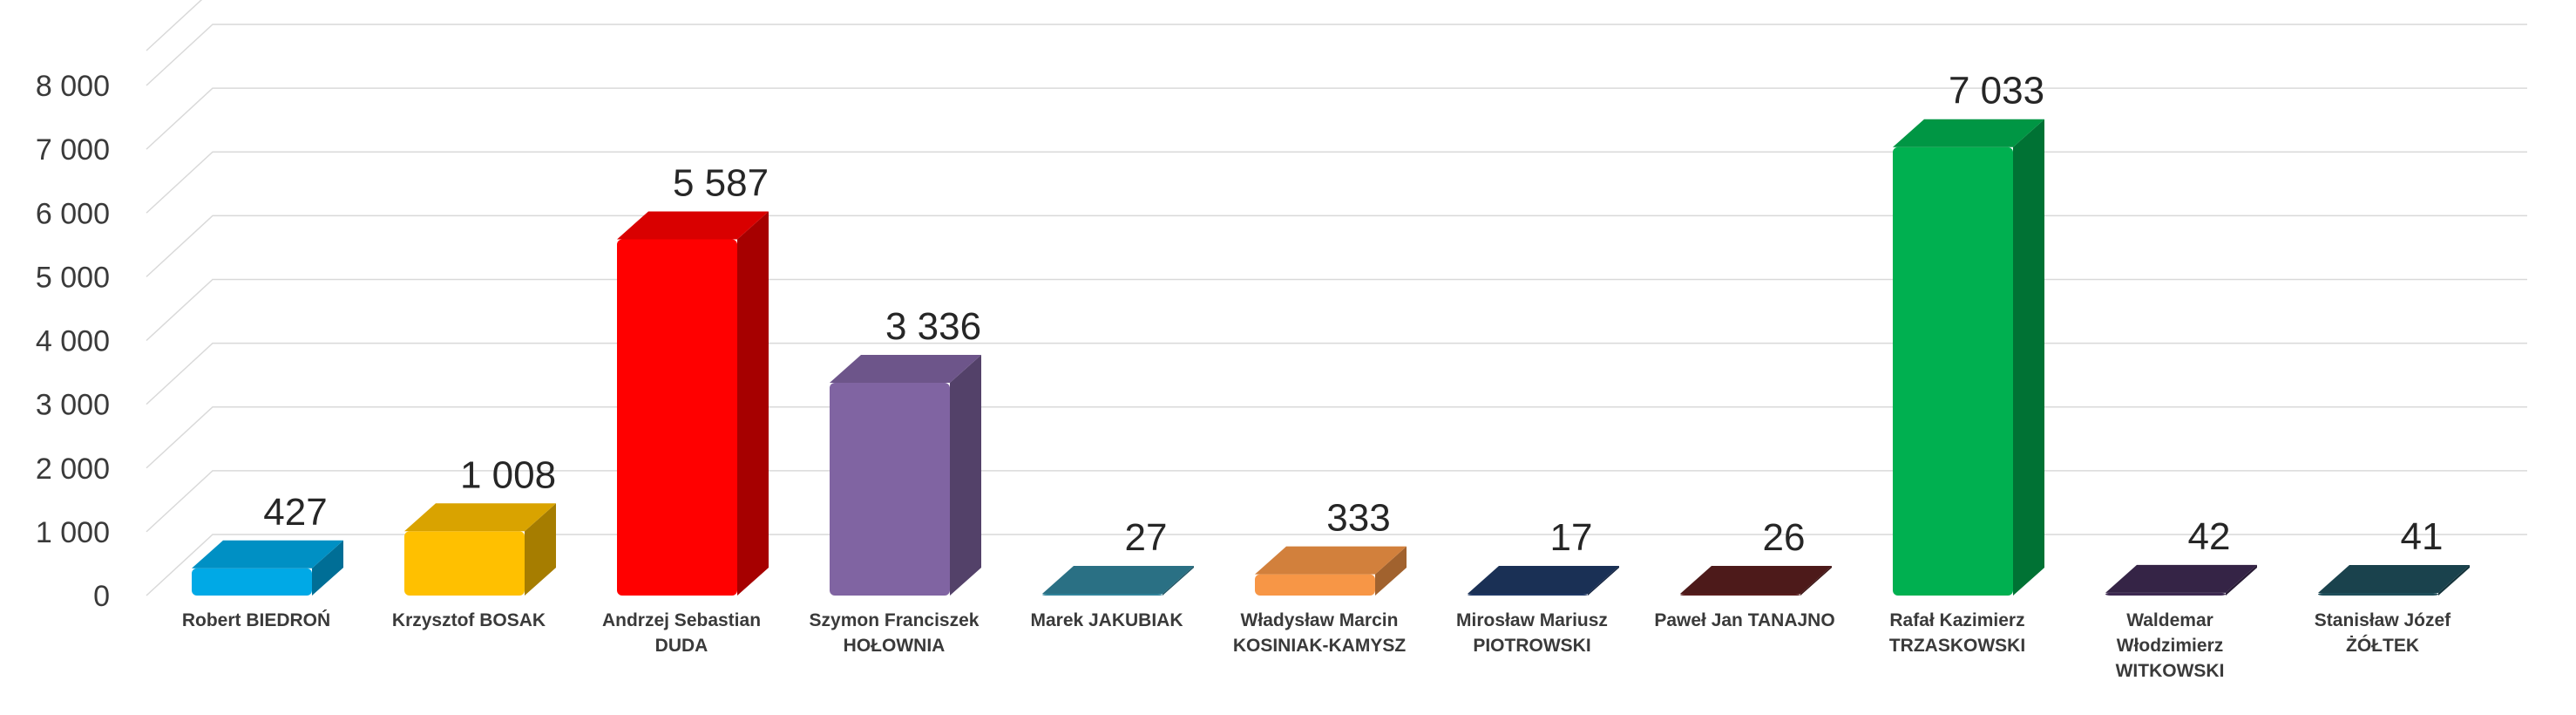 The width and height of the screenshot is (2576, 715). Describe the element at coordinates (933, 327) in the screenshot. I see `data-label: 3 336` at that location.